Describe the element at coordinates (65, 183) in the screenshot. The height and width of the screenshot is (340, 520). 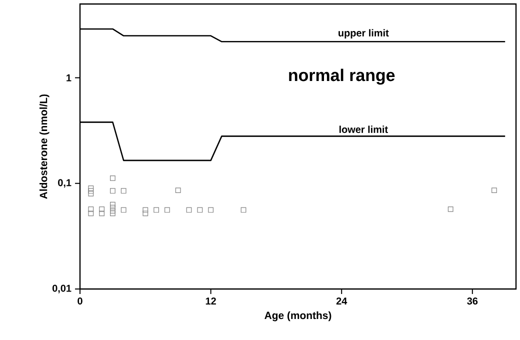
I see `y-tick-label: 0,1` at that location.